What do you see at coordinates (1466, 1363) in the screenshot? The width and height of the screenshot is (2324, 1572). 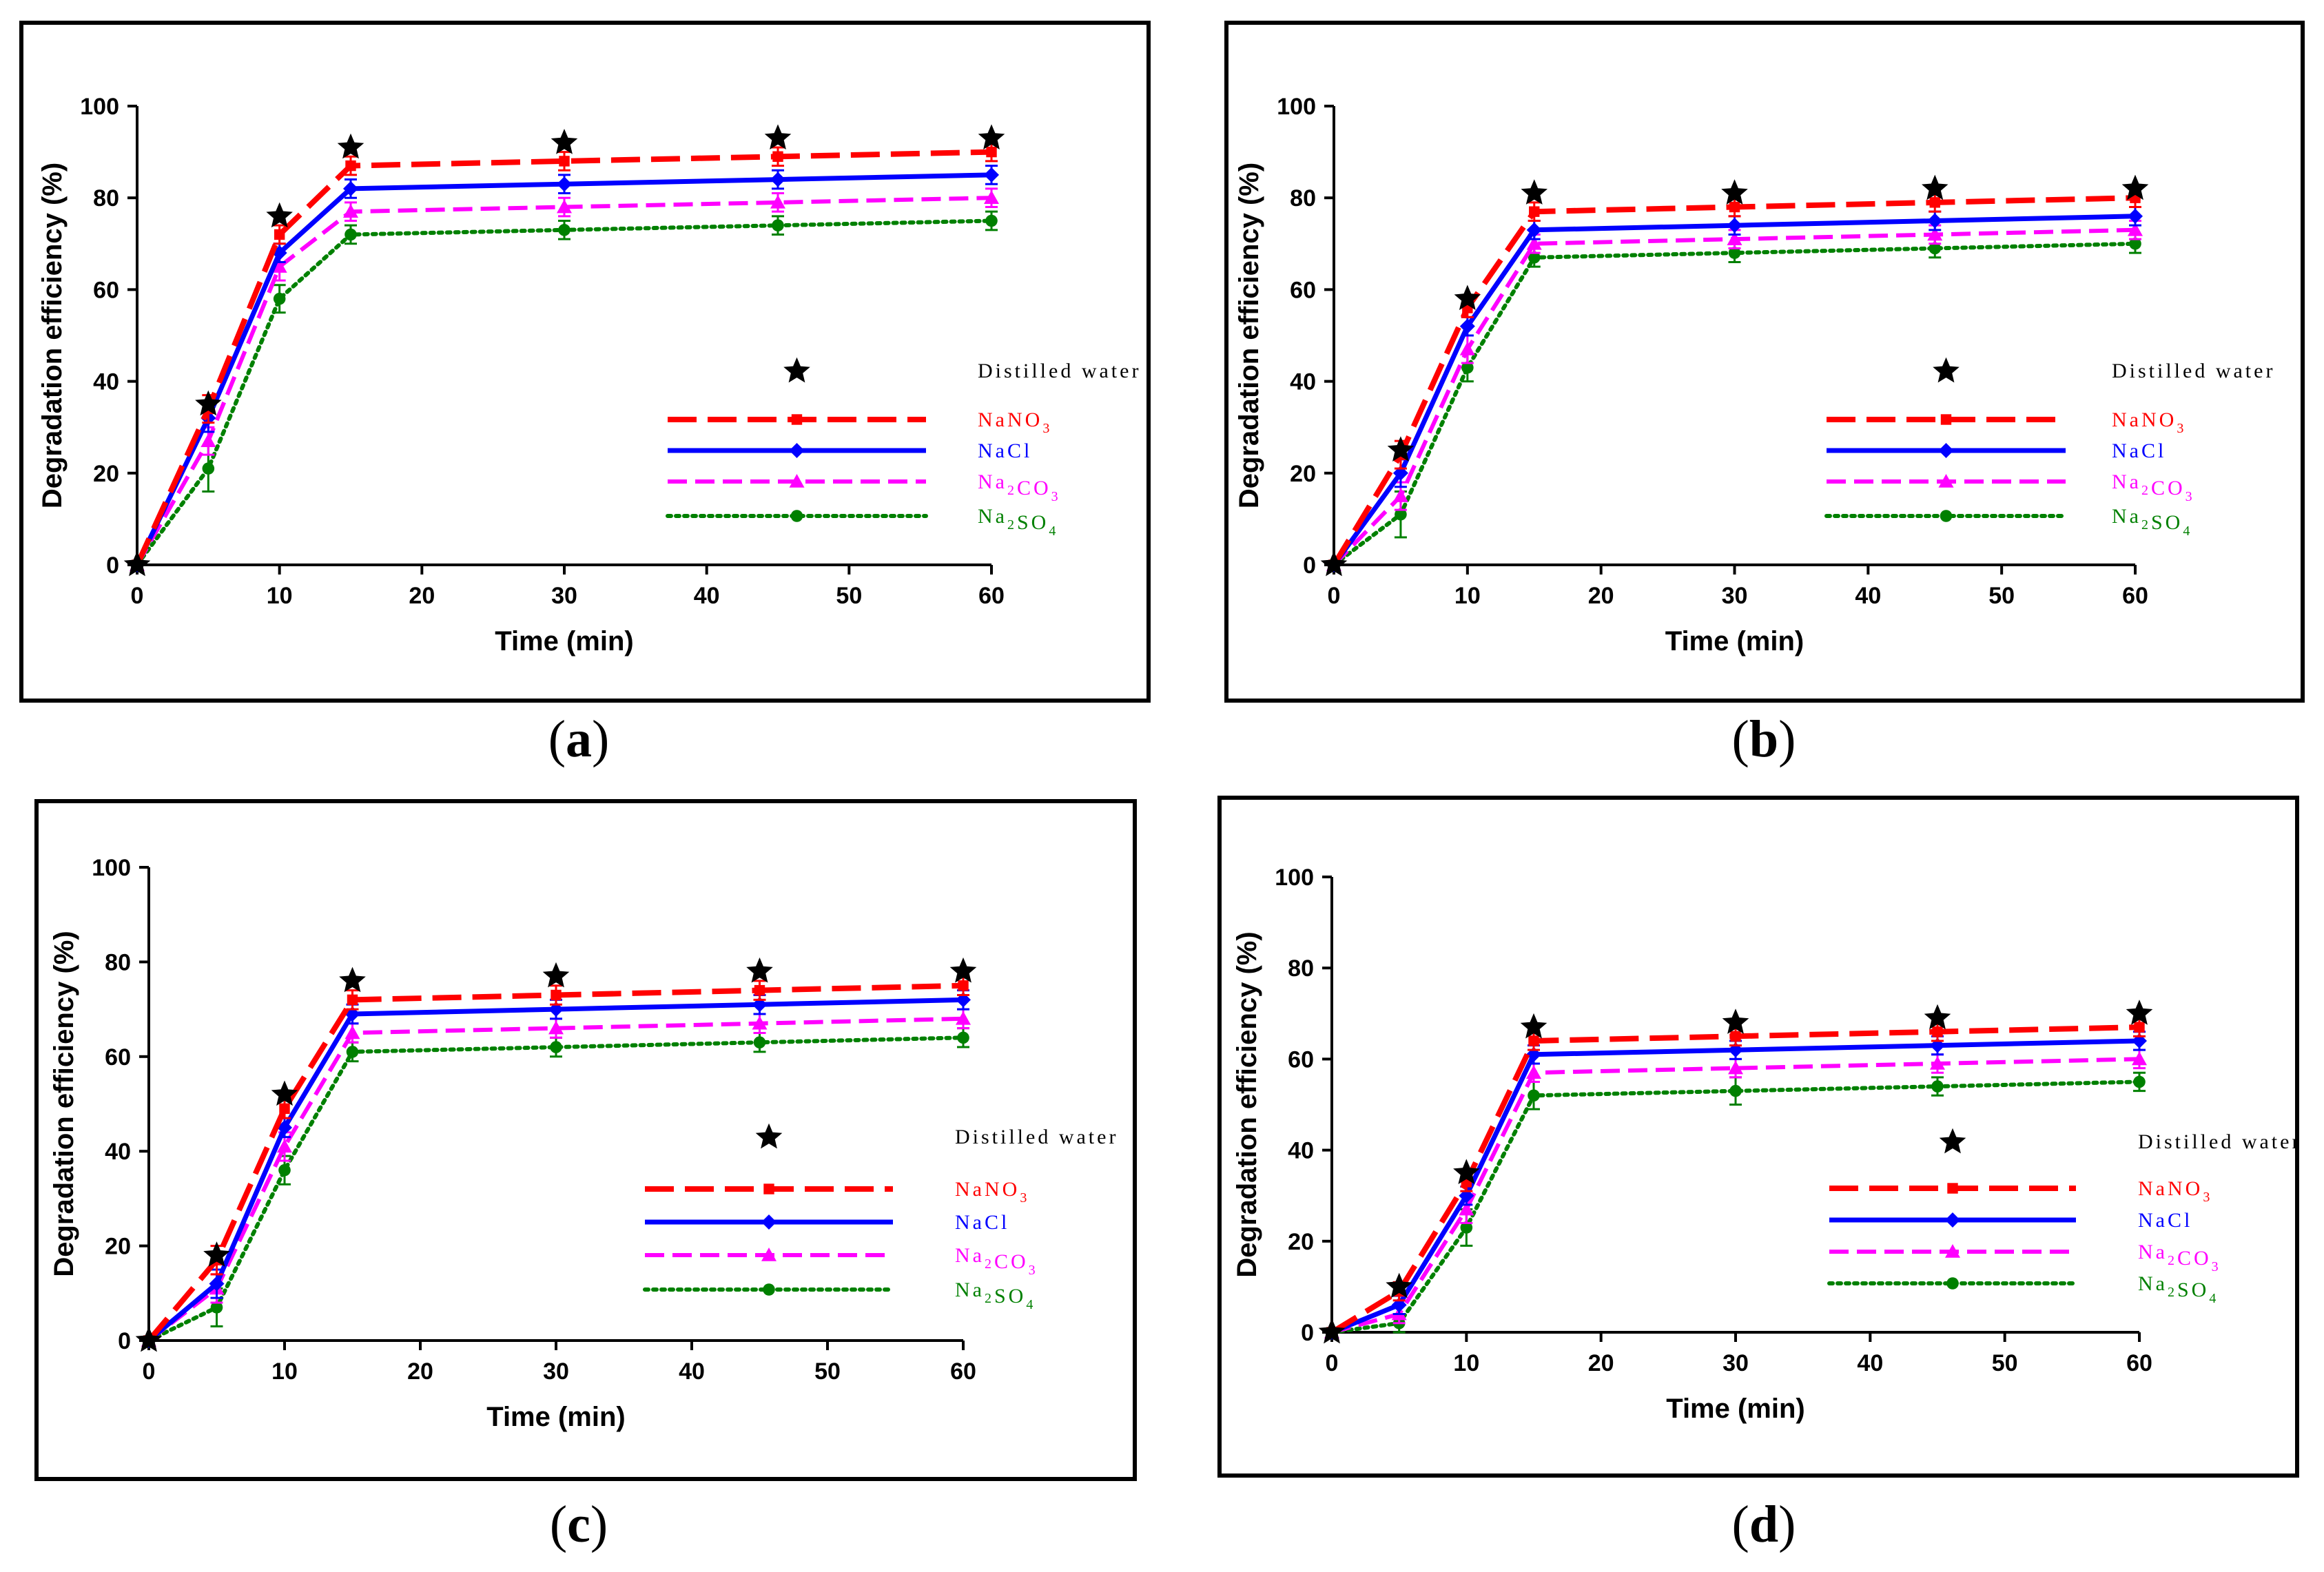 I see `x-tick-label: 10` at bounding box center [1466, 1363].